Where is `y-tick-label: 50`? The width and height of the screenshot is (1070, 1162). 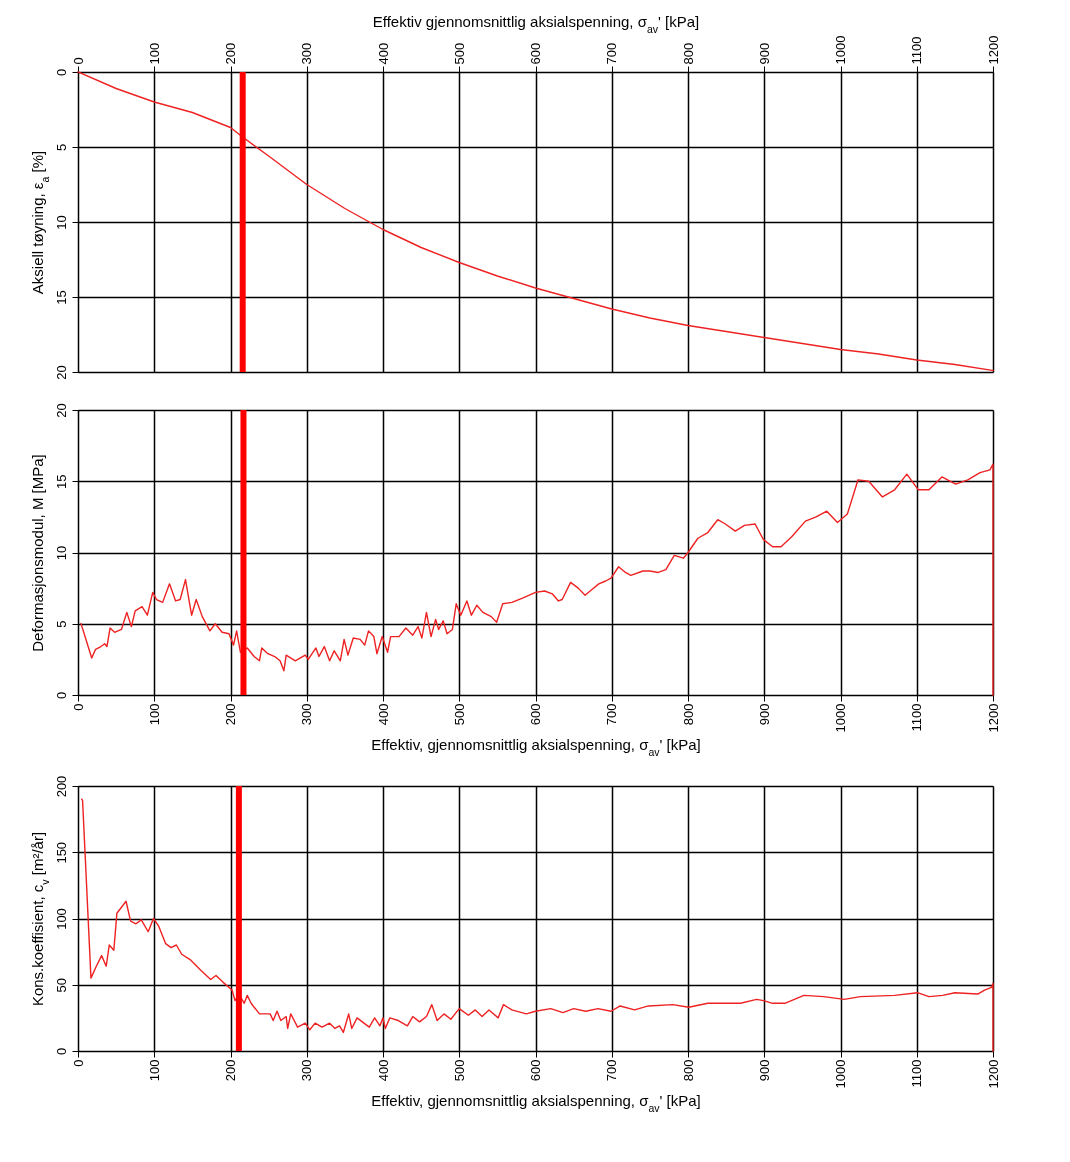
y-tick-label: 50 is located at coordinates (61, 985).